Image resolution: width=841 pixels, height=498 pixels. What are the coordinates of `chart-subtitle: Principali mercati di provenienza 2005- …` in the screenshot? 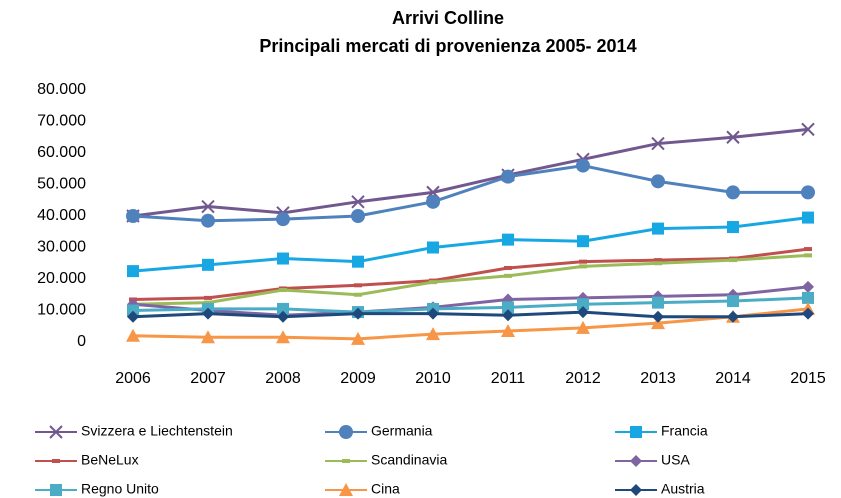 It's located at (447, 46).